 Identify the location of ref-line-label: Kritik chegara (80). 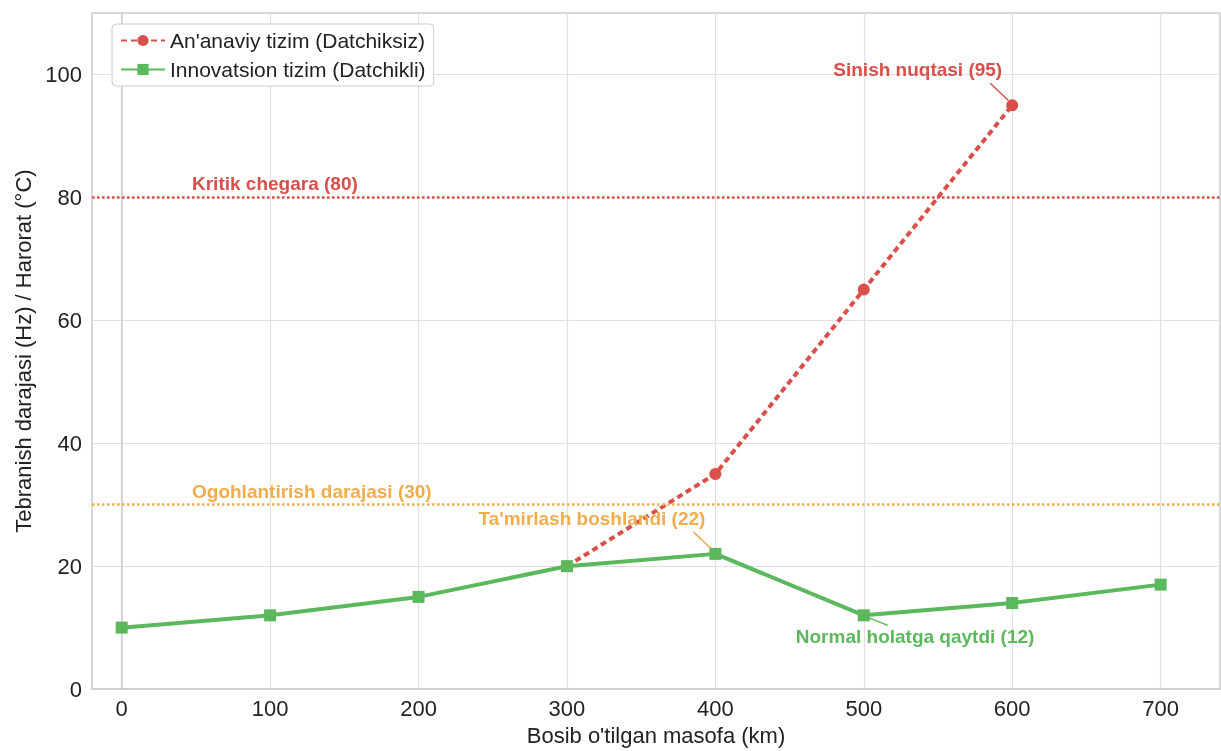
(275, 184).